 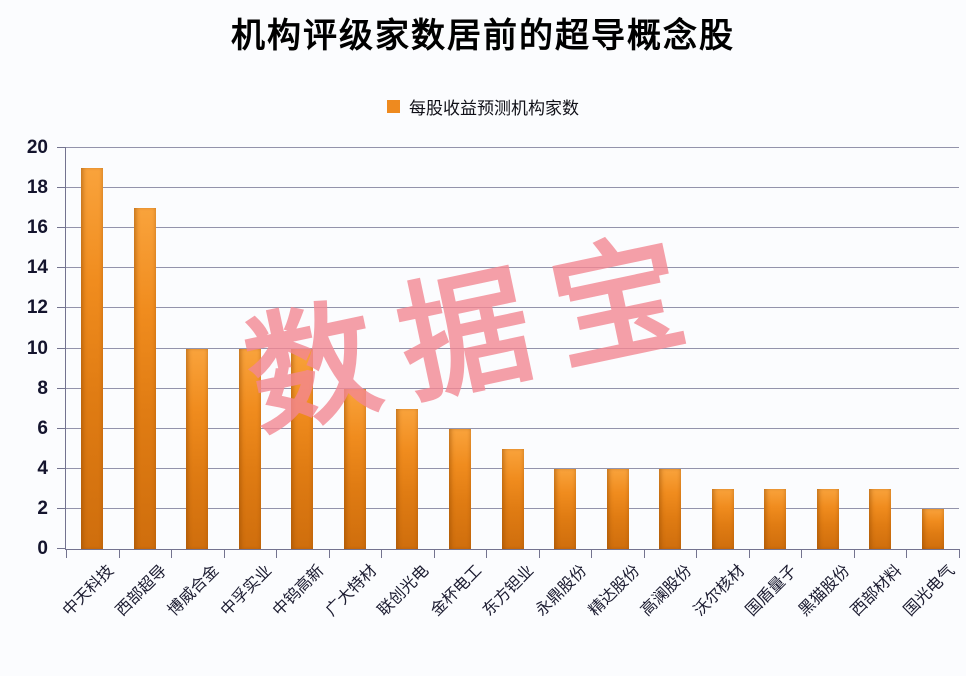 I want to click on x-axis-label: 国盾量子, so click(x=772, y=591).